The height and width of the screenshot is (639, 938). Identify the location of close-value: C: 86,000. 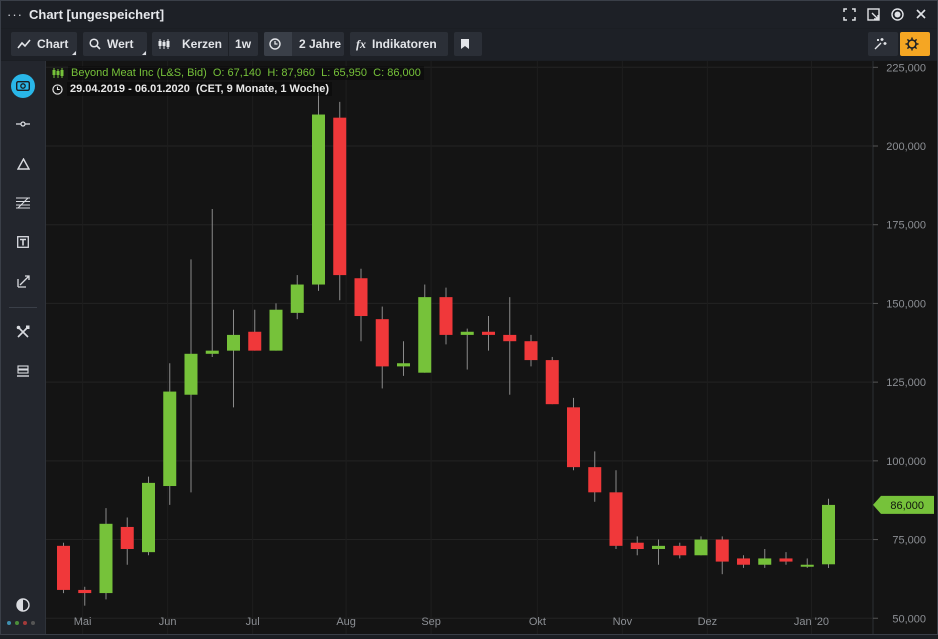
(397, 73).